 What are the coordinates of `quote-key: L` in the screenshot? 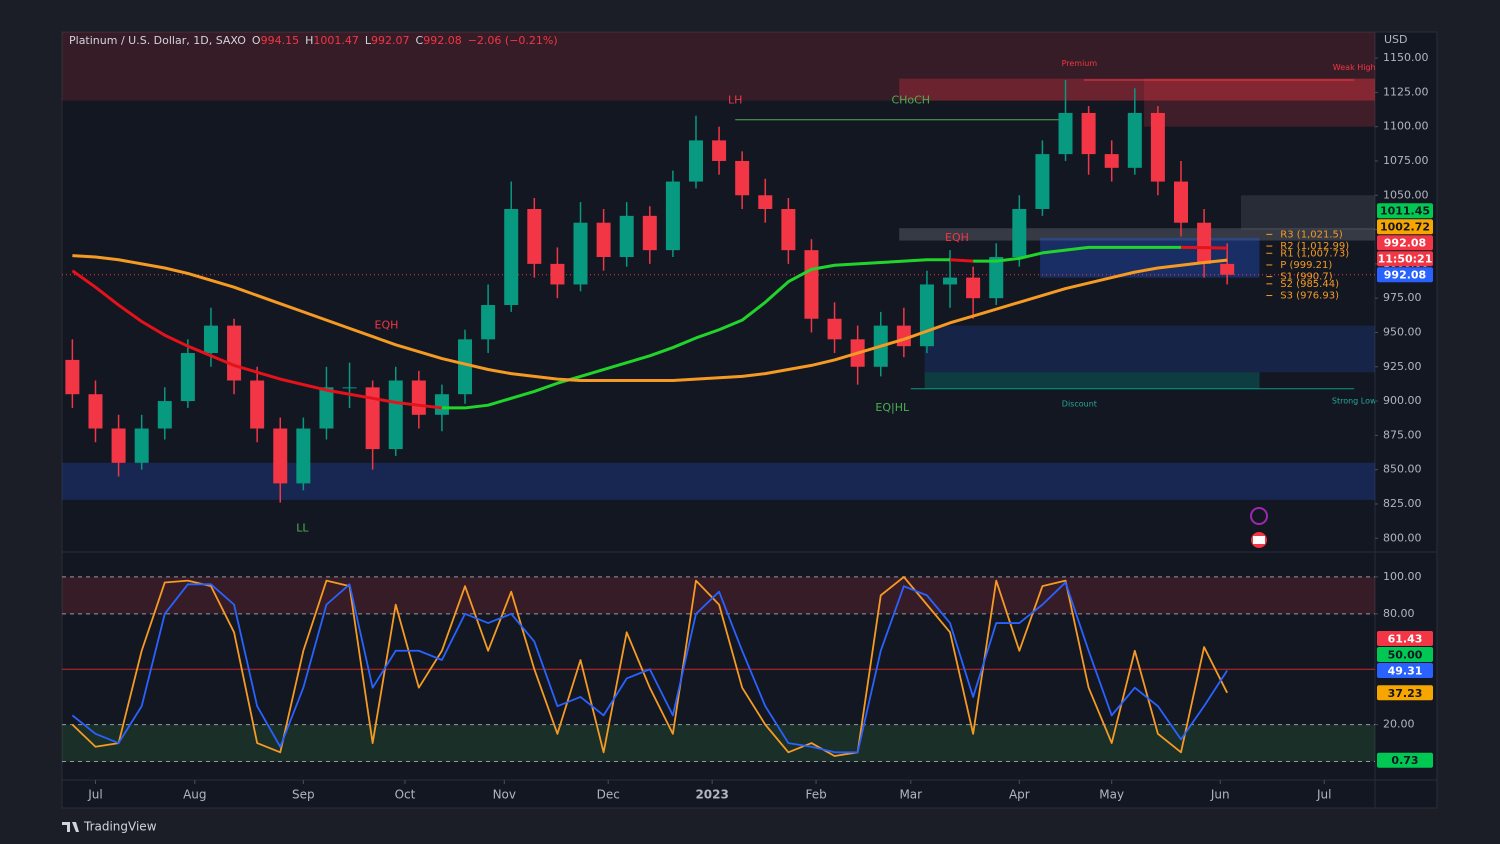 It's located at (368, 40).